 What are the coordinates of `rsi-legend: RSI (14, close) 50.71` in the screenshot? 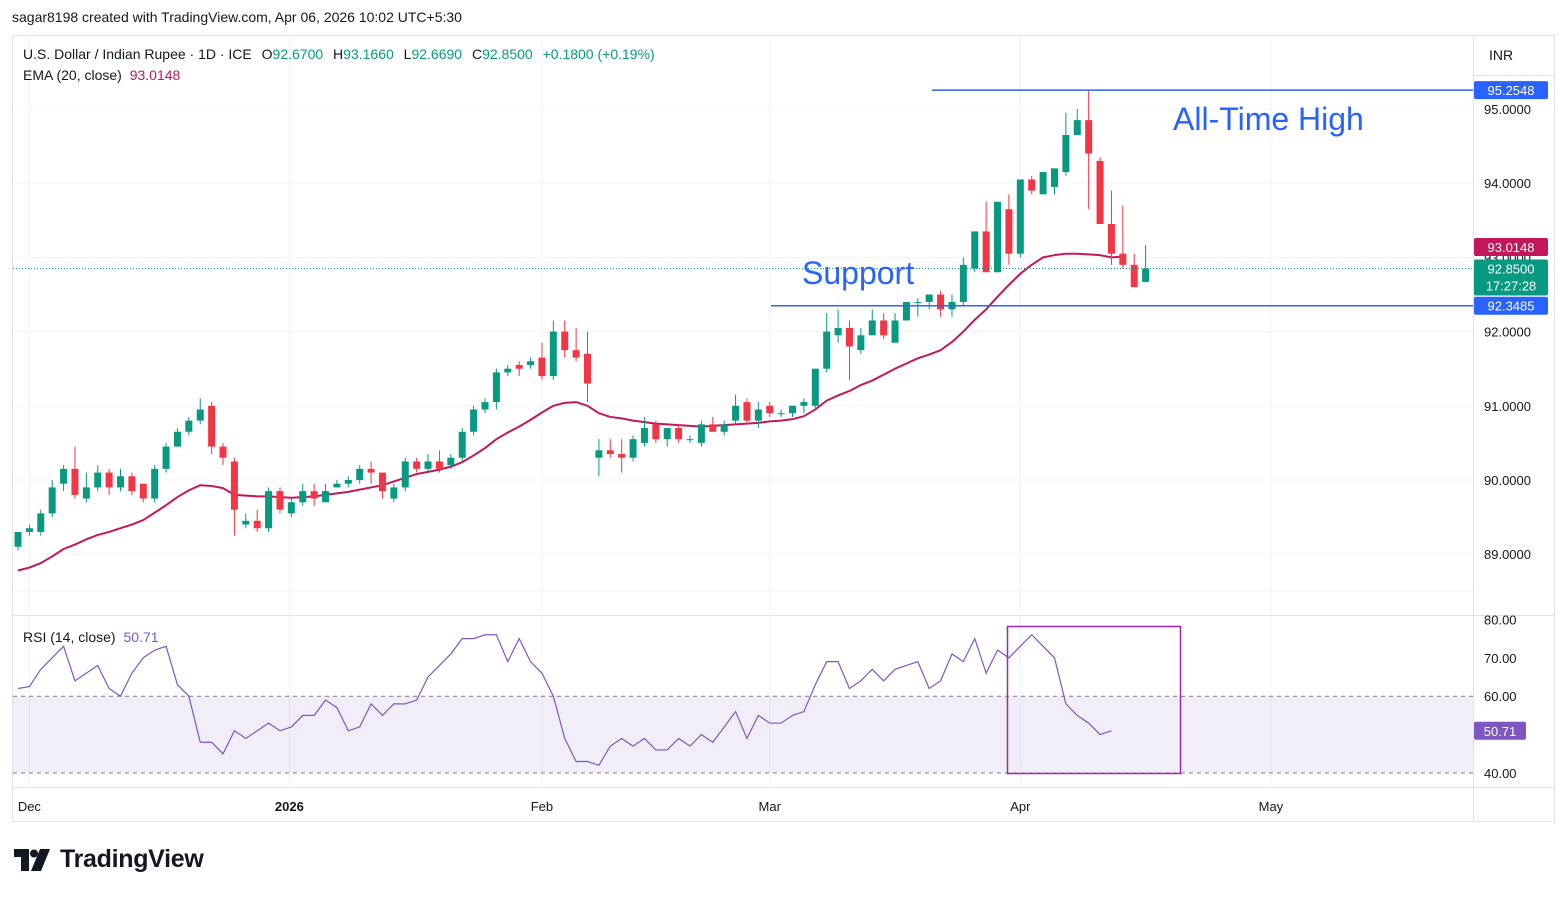 It's located at (94, 637).